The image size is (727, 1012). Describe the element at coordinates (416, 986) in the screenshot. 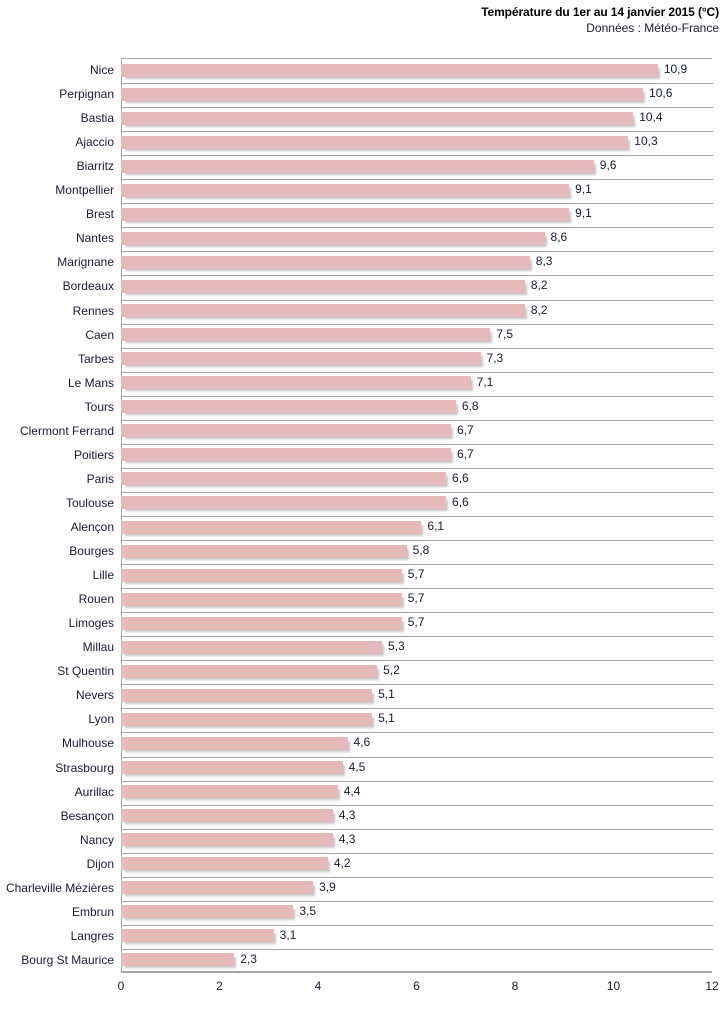

I see `x-tick-label: 6` at that location.